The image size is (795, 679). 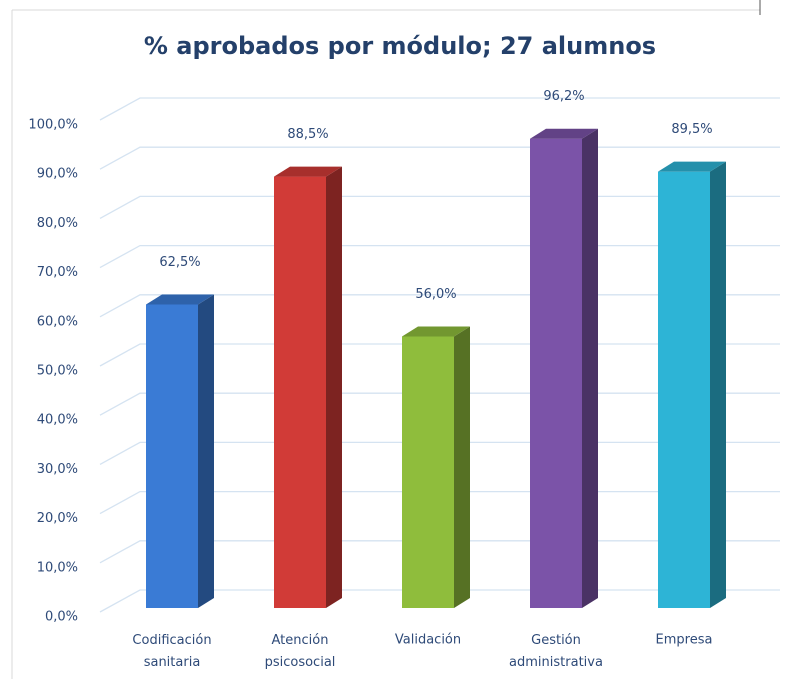 What do you see at coordinates (57, 567) in the screenshot?
I see `y-tick-label: 10,0%` at bounding box center [57, 567].